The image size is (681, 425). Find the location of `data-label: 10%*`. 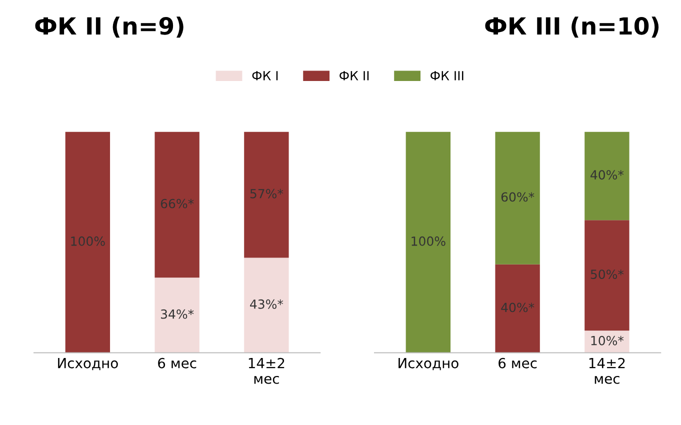

data-label: 10%* is located at coordinates (607, 341).